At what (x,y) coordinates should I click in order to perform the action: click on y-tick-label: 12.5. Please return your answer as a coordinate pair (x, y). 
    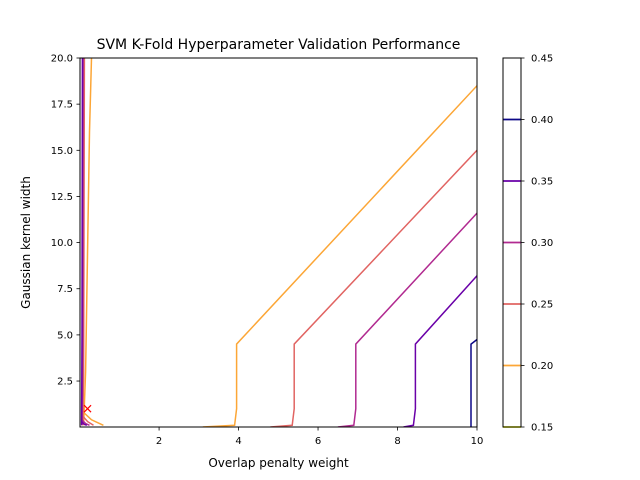
    Looking at the image, I should click on (62, 197).